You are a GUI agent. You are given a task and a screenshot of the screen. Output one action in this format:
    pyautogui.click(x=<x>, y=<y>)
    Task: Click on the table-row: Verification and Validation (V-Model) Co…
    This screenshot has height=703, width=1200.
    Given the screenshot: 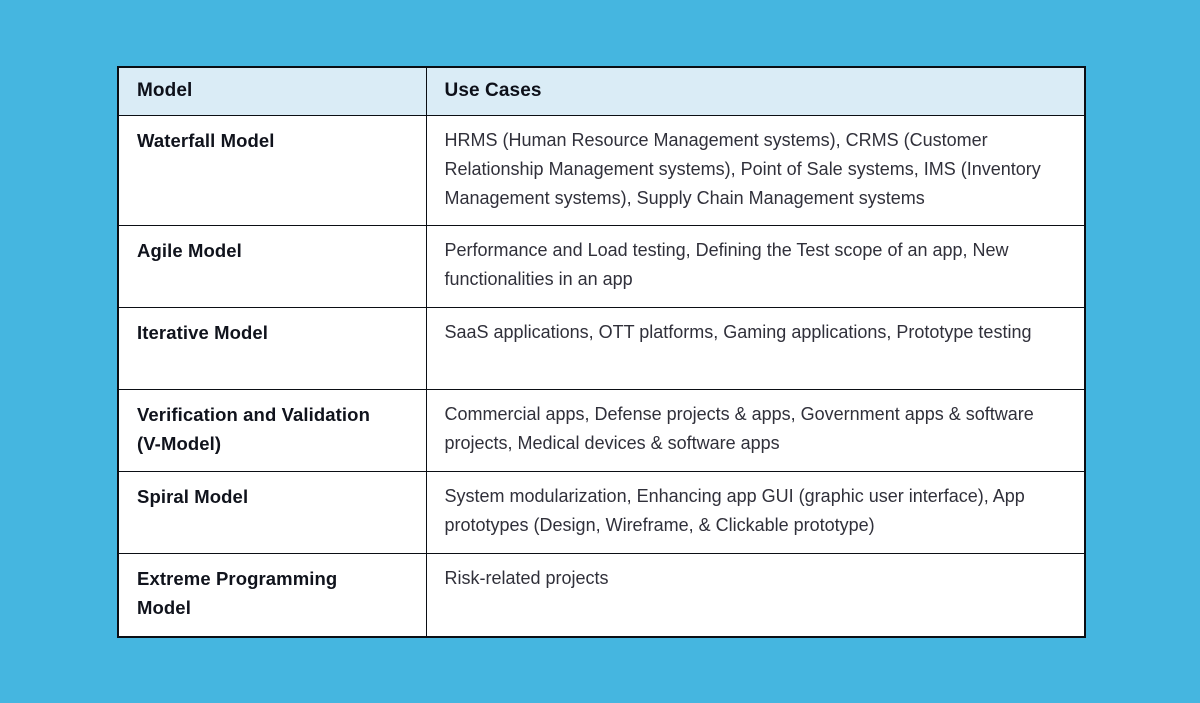 What is the action you would take?
    pyautogui.click(x=601, y=430)
    